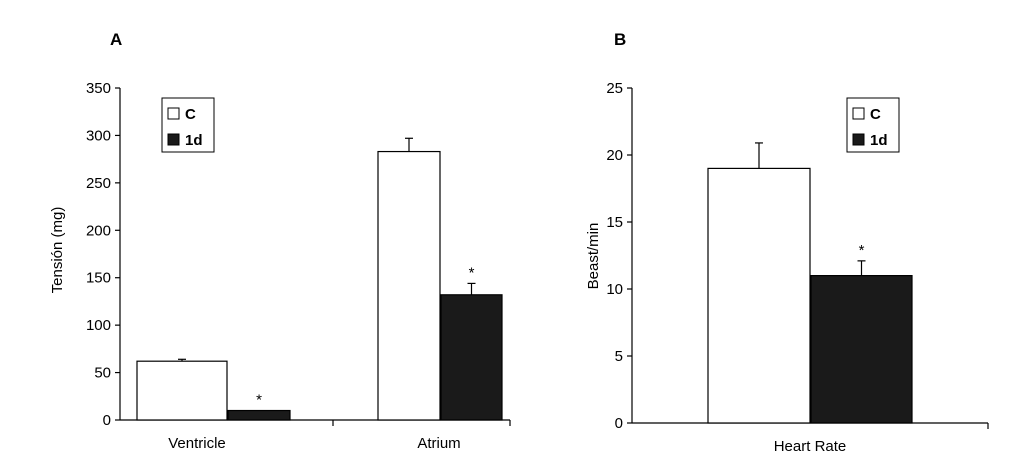 This screenshot has height=467, width=1024. I want to click on y-tick-label: 350, so click(98, 88).